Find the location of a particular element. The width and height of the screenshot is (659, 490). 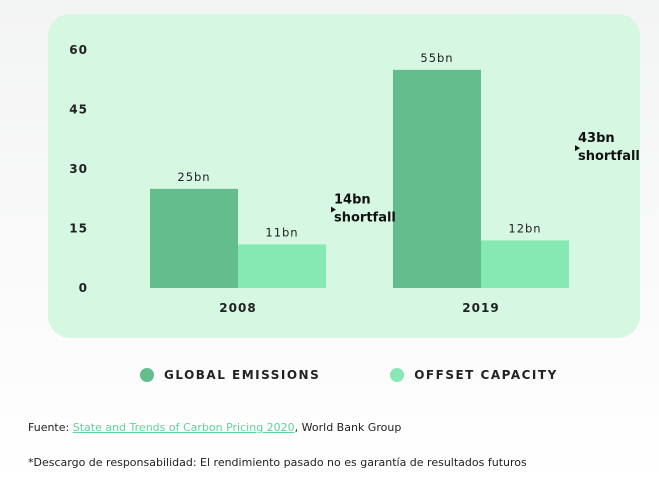

legend-label-global-emissions: GLOBAL EMISSIONS is located at coordinates (242, 375).